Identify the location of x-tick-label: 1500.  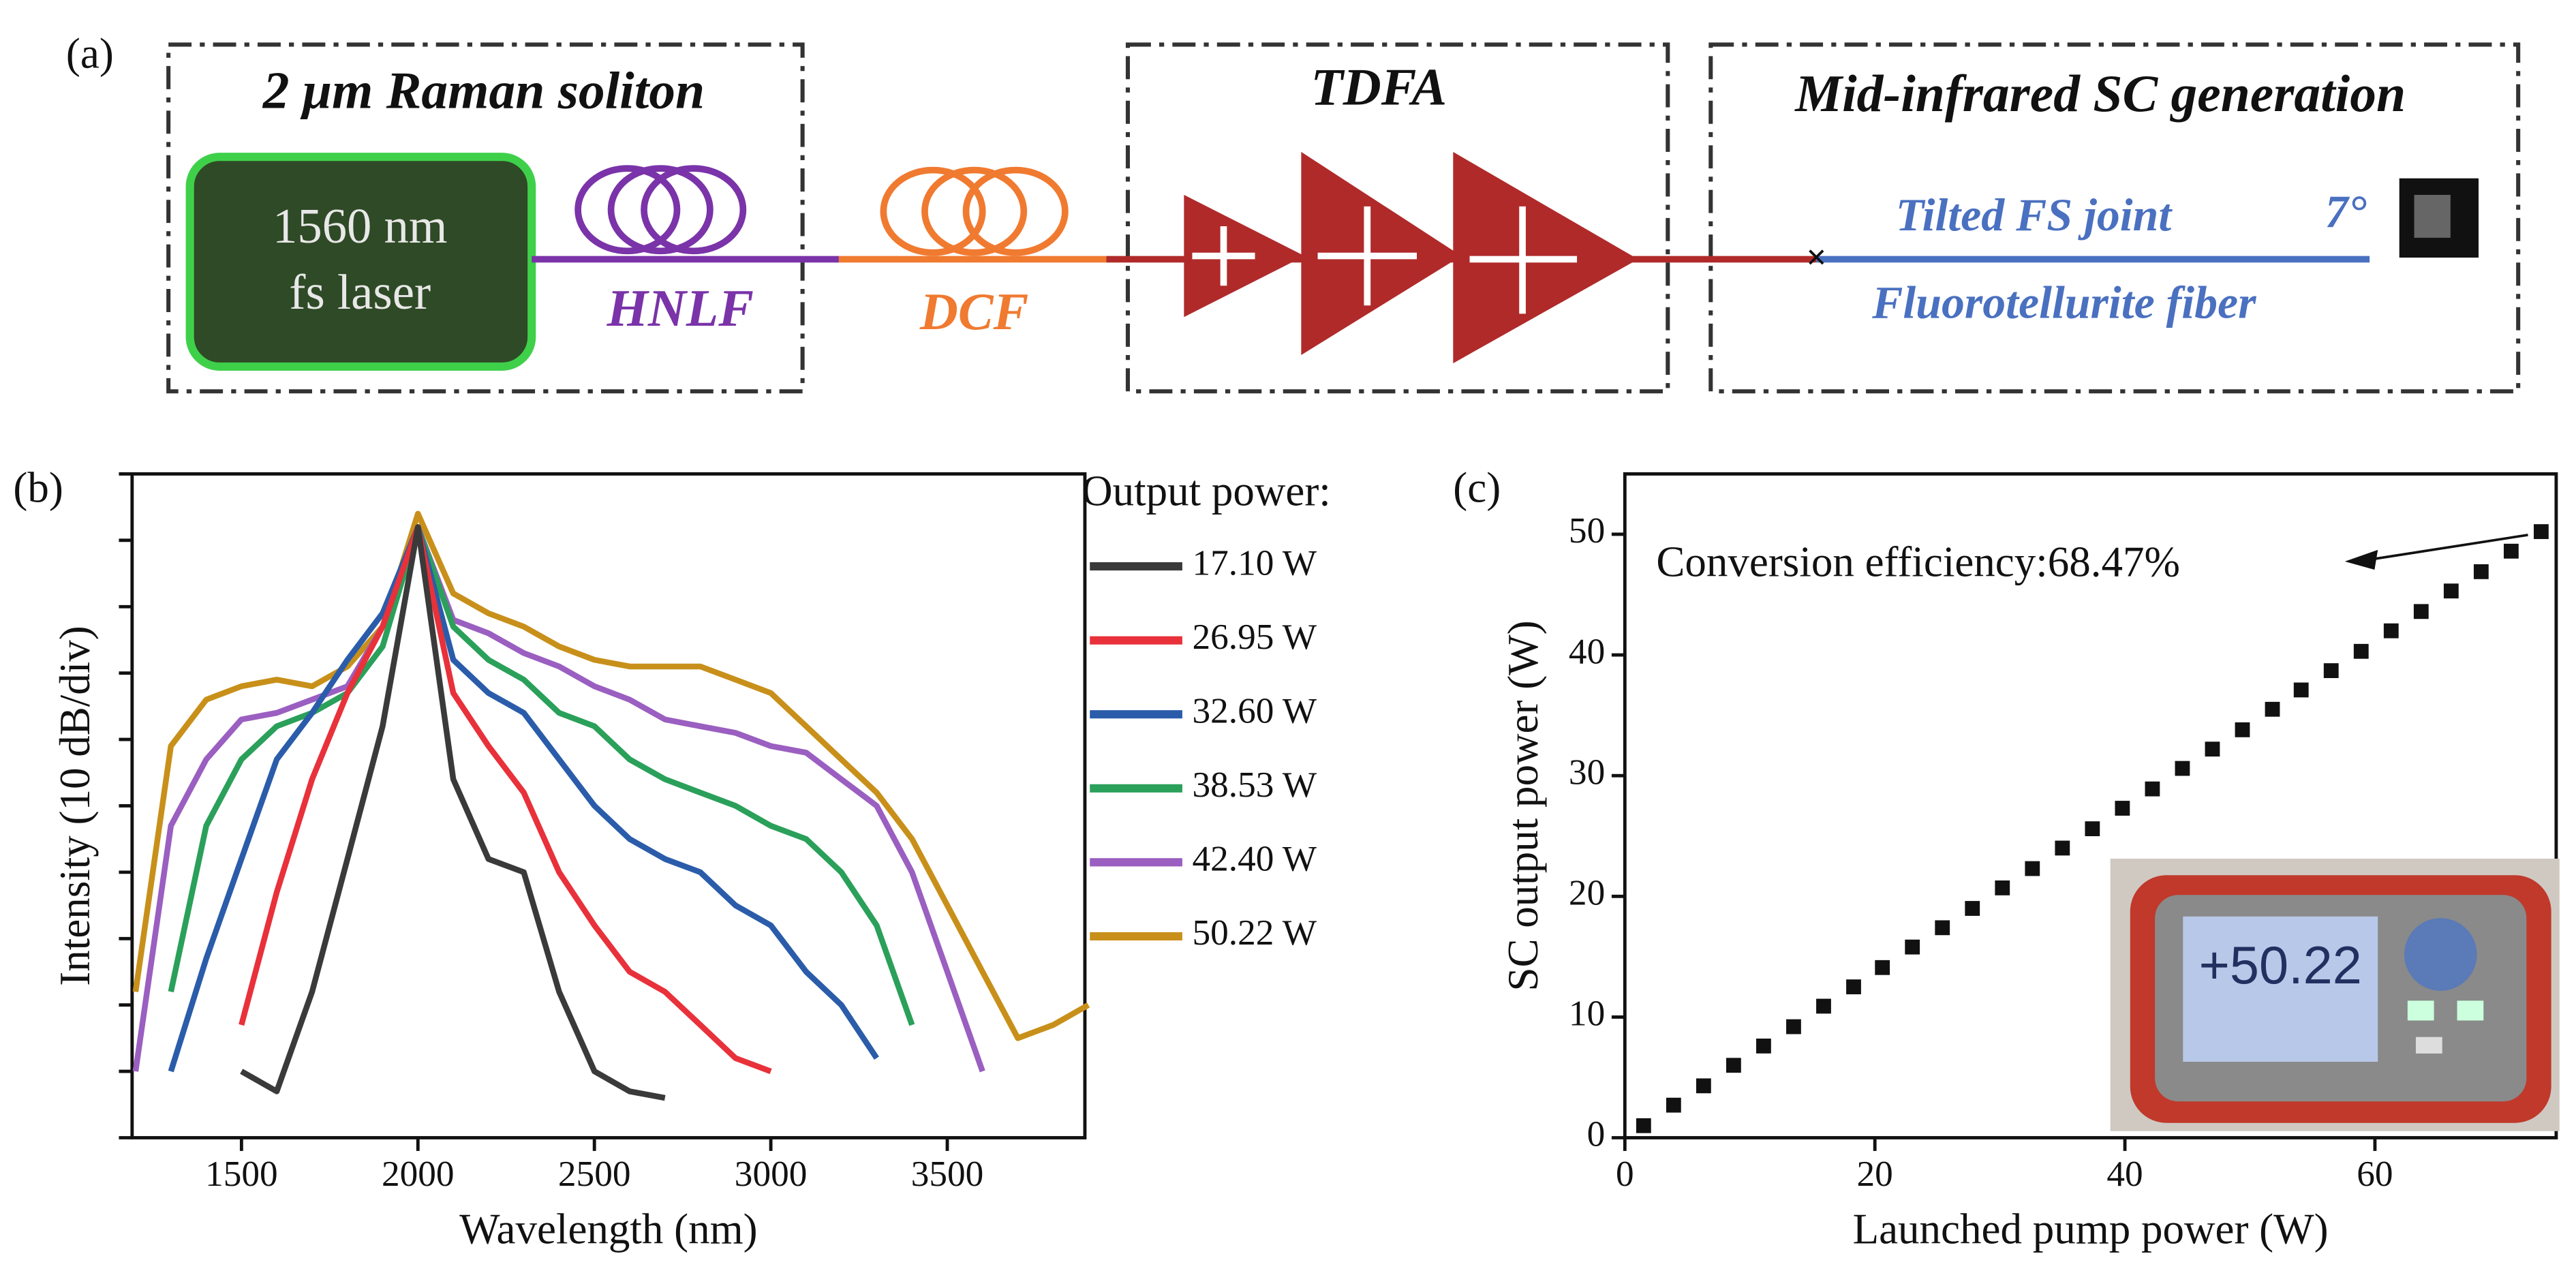
(241, 1174).